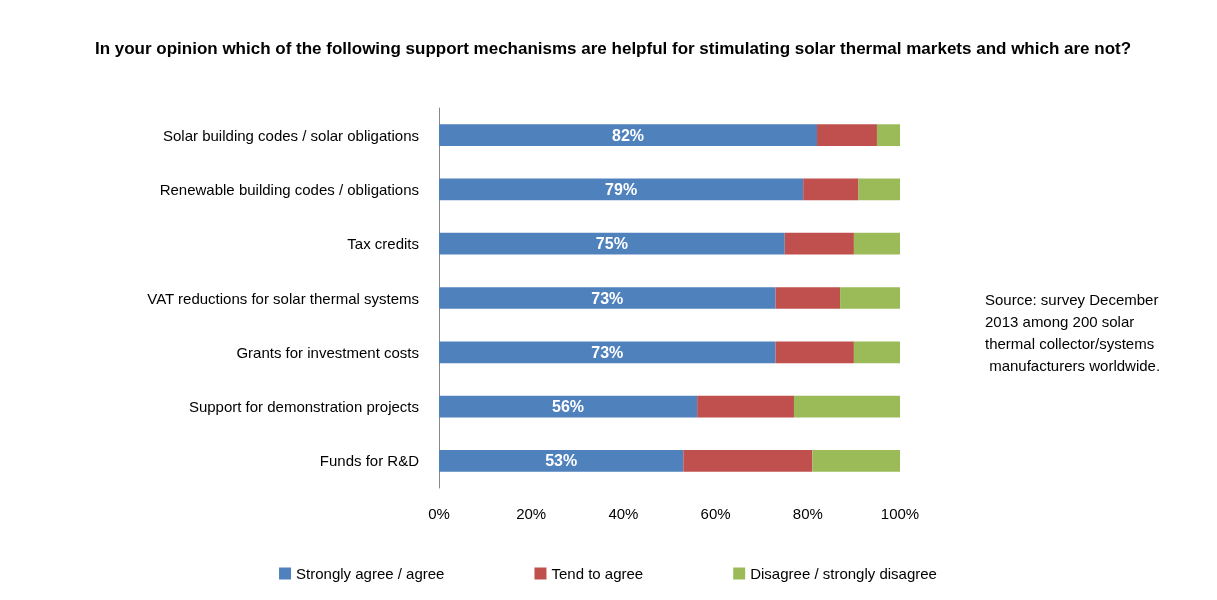 The height and width of the screenshot is (600, 1217). I want to click on legend-label: Strongly agree / agree, so click(370, 573).